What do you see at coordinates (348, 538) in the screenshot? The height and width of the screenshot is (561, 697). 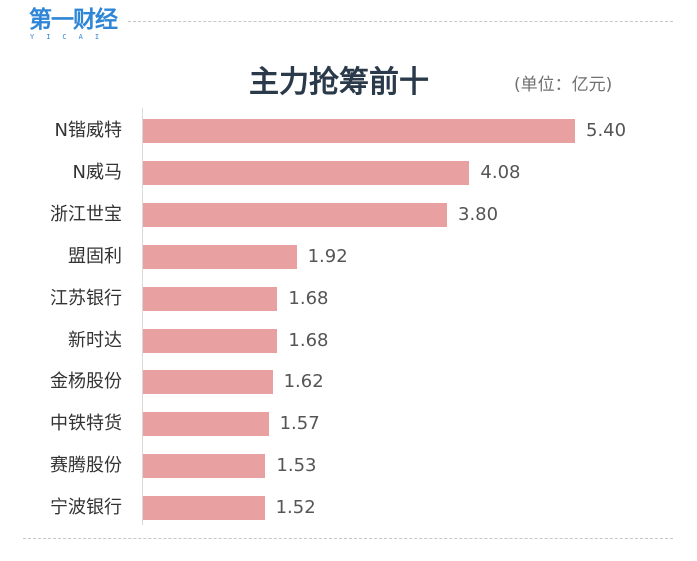 I see `bottom-divider` at bounding box center [348, 538].